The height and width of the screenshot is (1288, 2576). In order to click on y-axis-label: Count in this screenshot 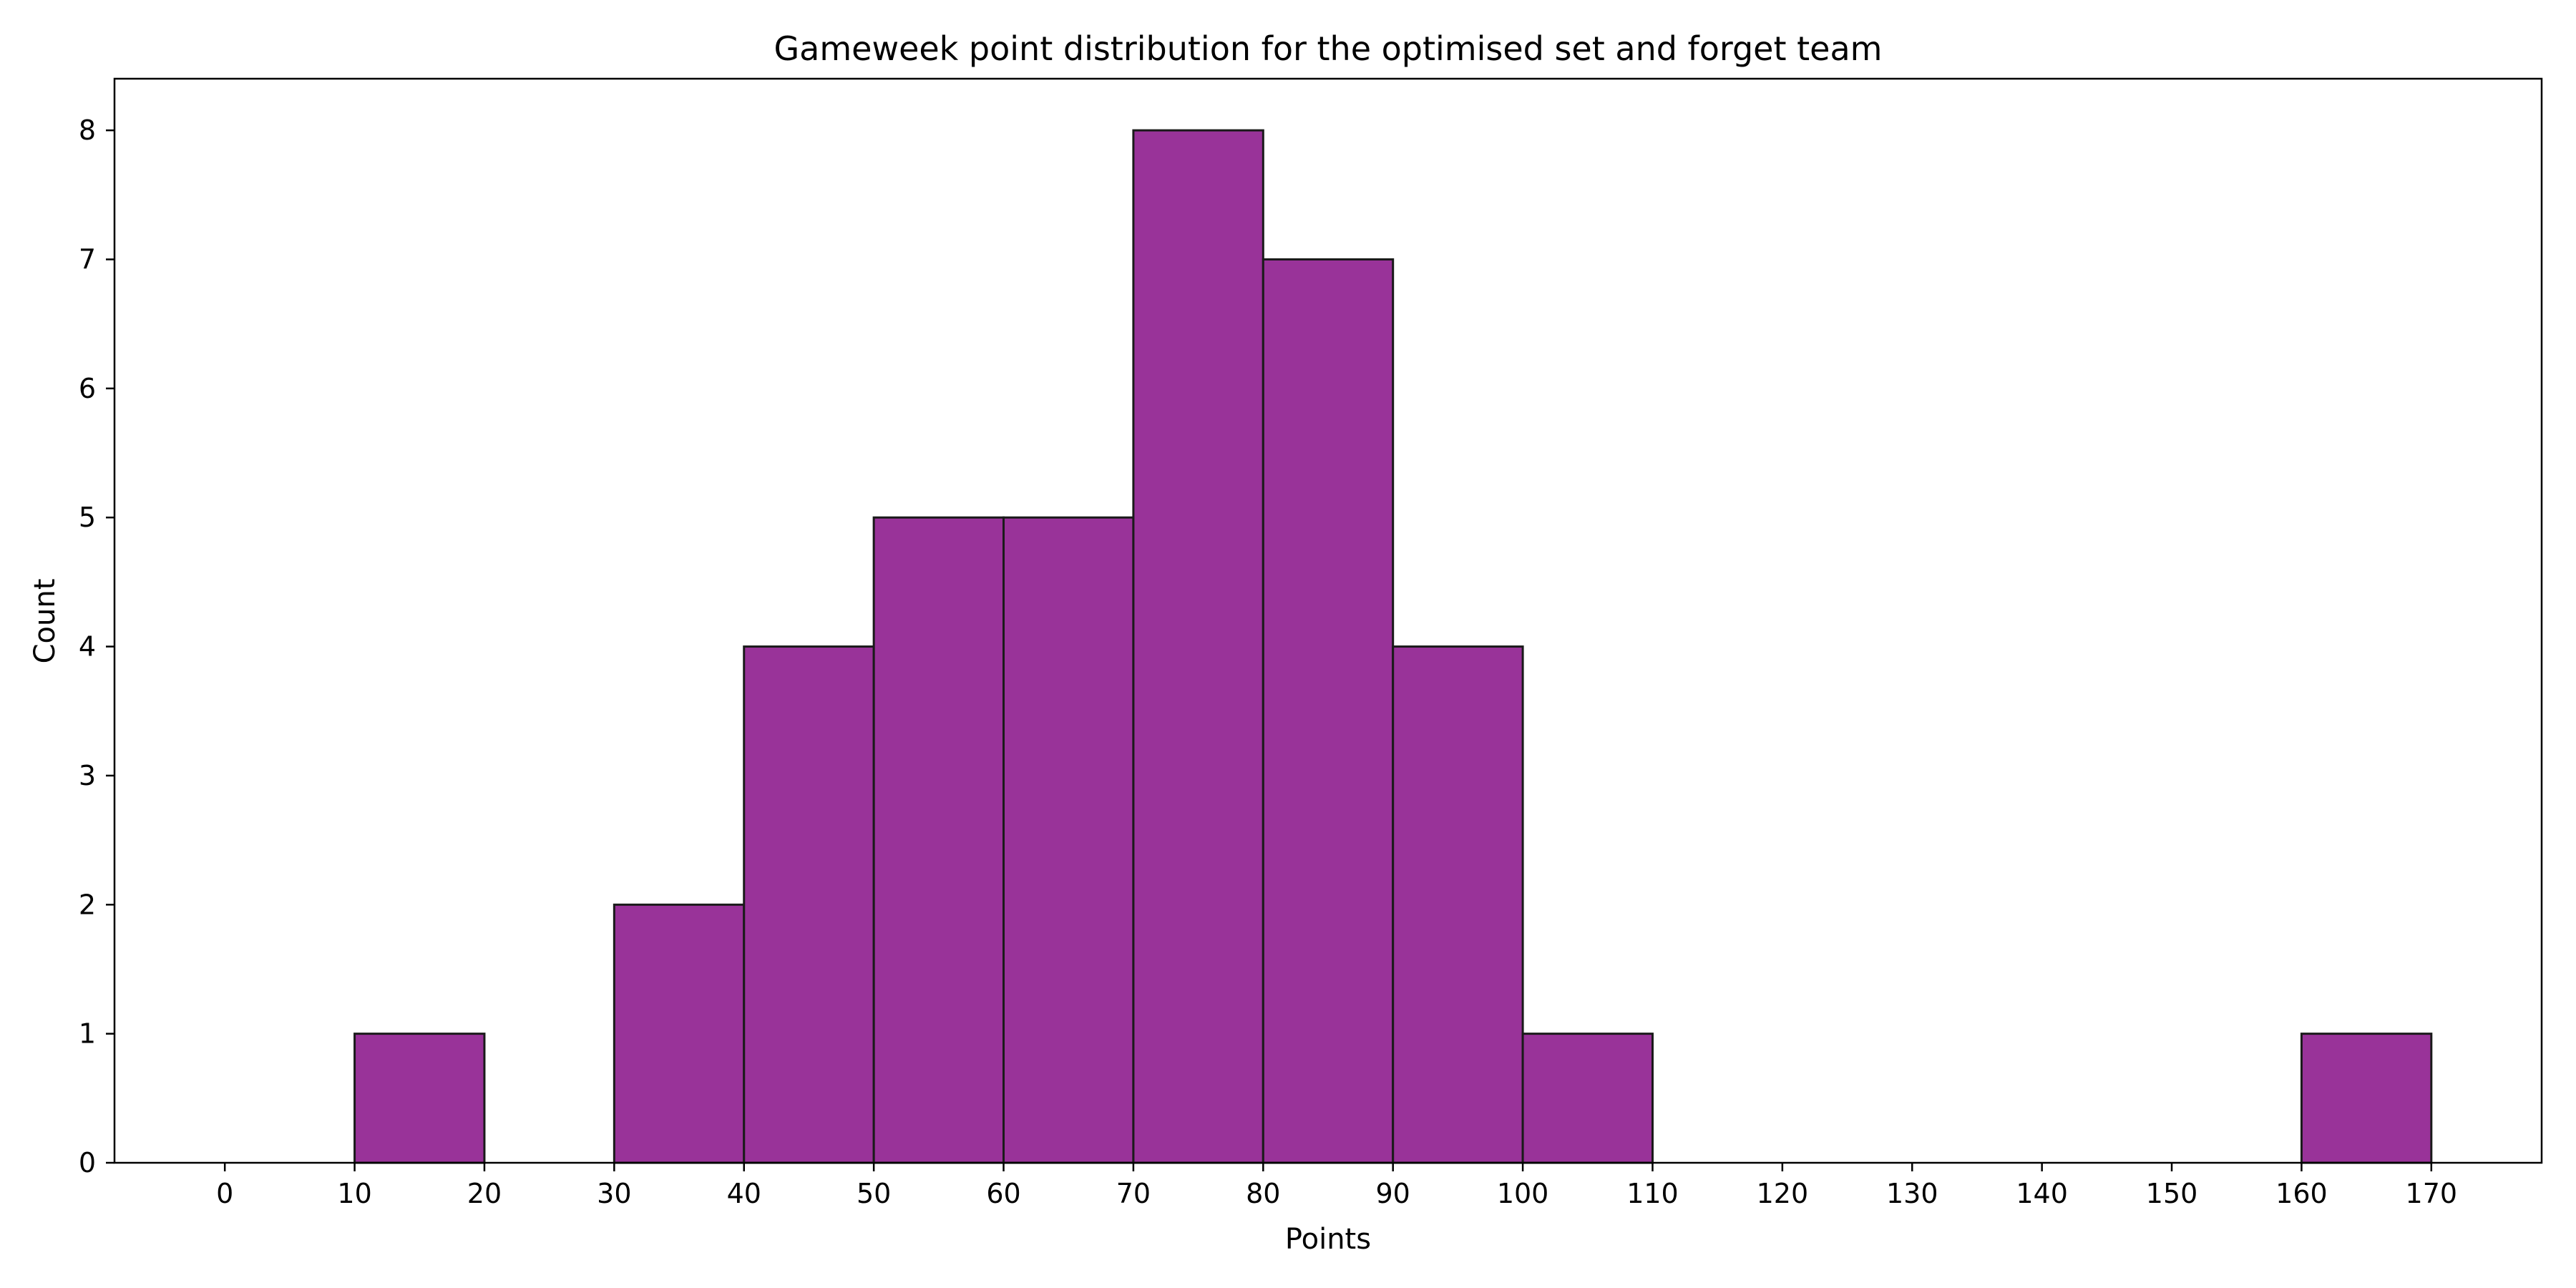, I will do `click(45, 621)`.